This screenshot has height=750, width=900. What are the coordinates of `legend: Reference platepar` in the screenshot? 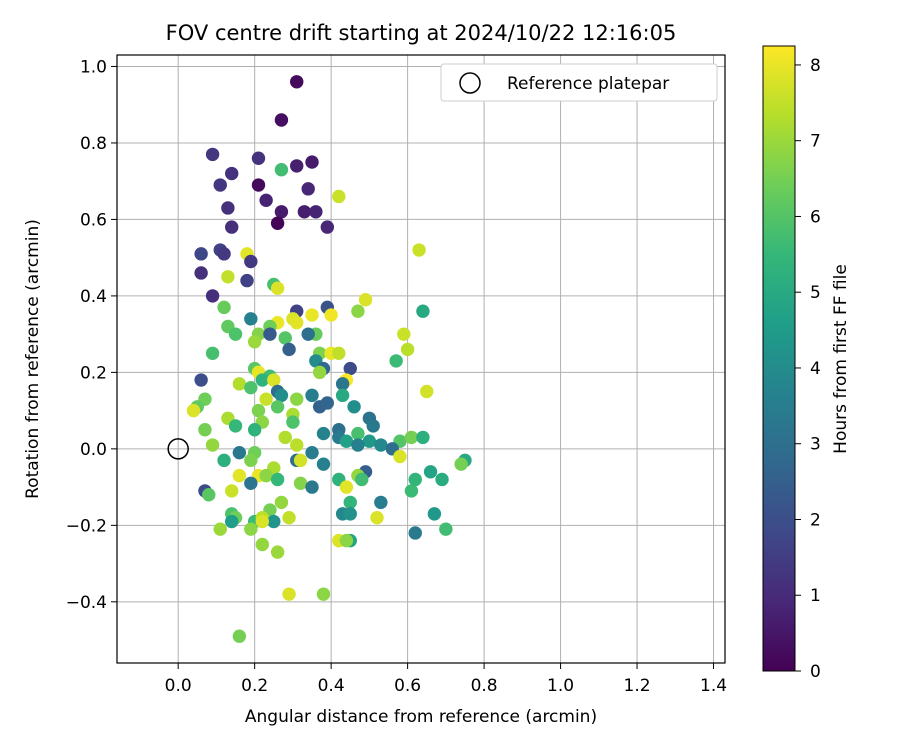 It's located at (579, 82).